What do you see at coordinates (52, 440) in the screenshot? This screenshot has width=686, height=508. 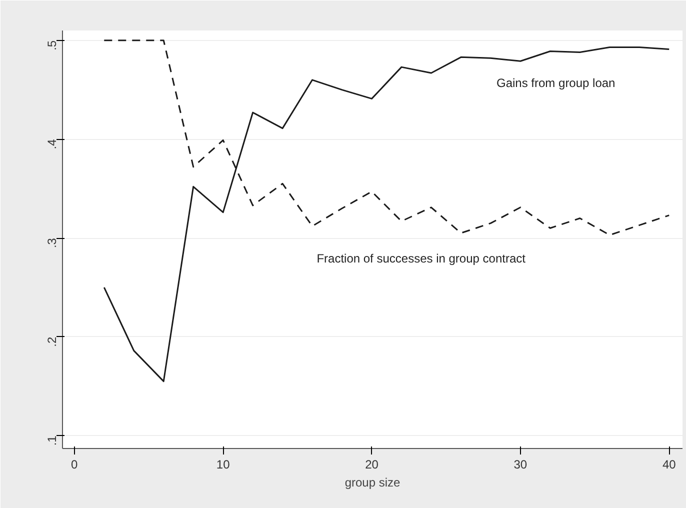 I see `y-tick-label: .1` at bounding box center [52, 440].